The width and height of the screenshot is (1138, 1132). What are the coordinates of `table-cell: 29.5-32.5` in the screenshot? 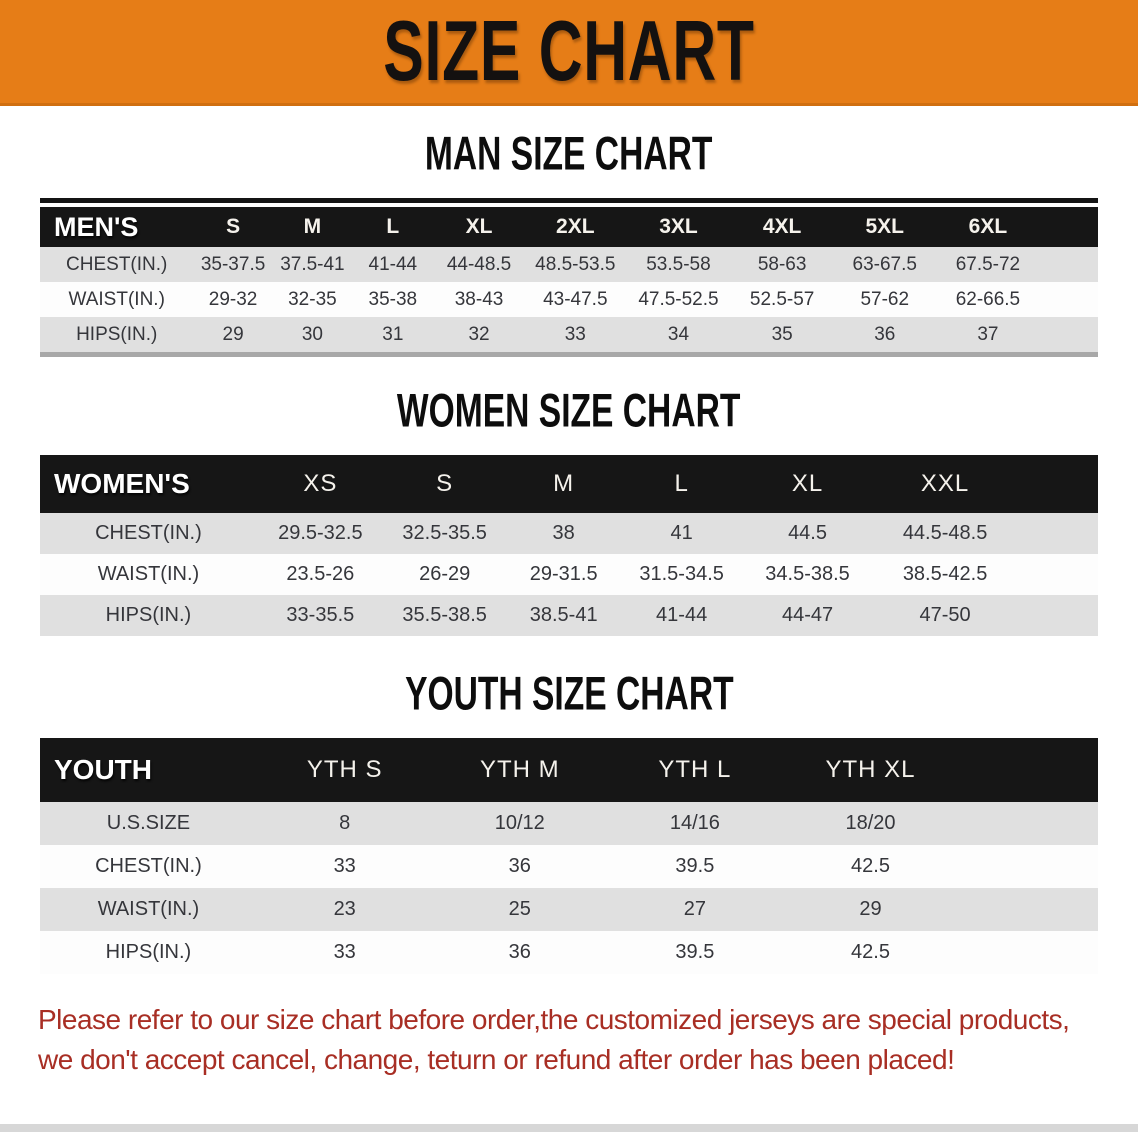 It's located at (320, 533).